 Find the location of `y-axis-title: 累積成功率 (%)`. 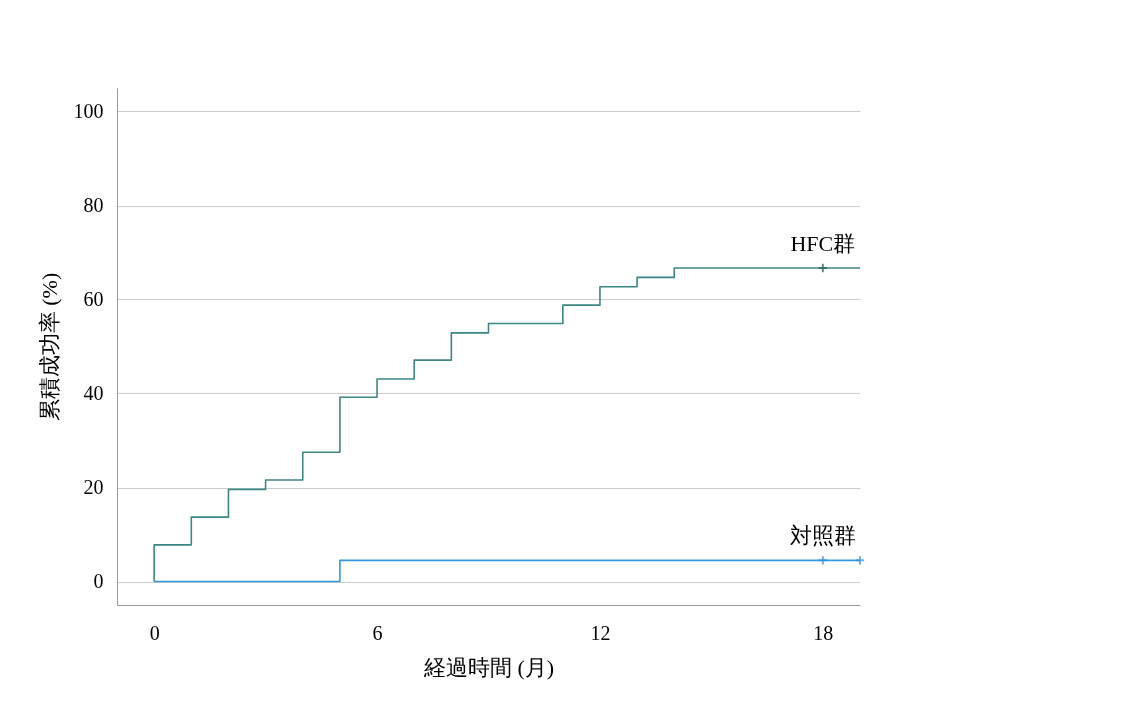

y-axis-title: 累積成功率 (%) is located at coordinates (49, 347).